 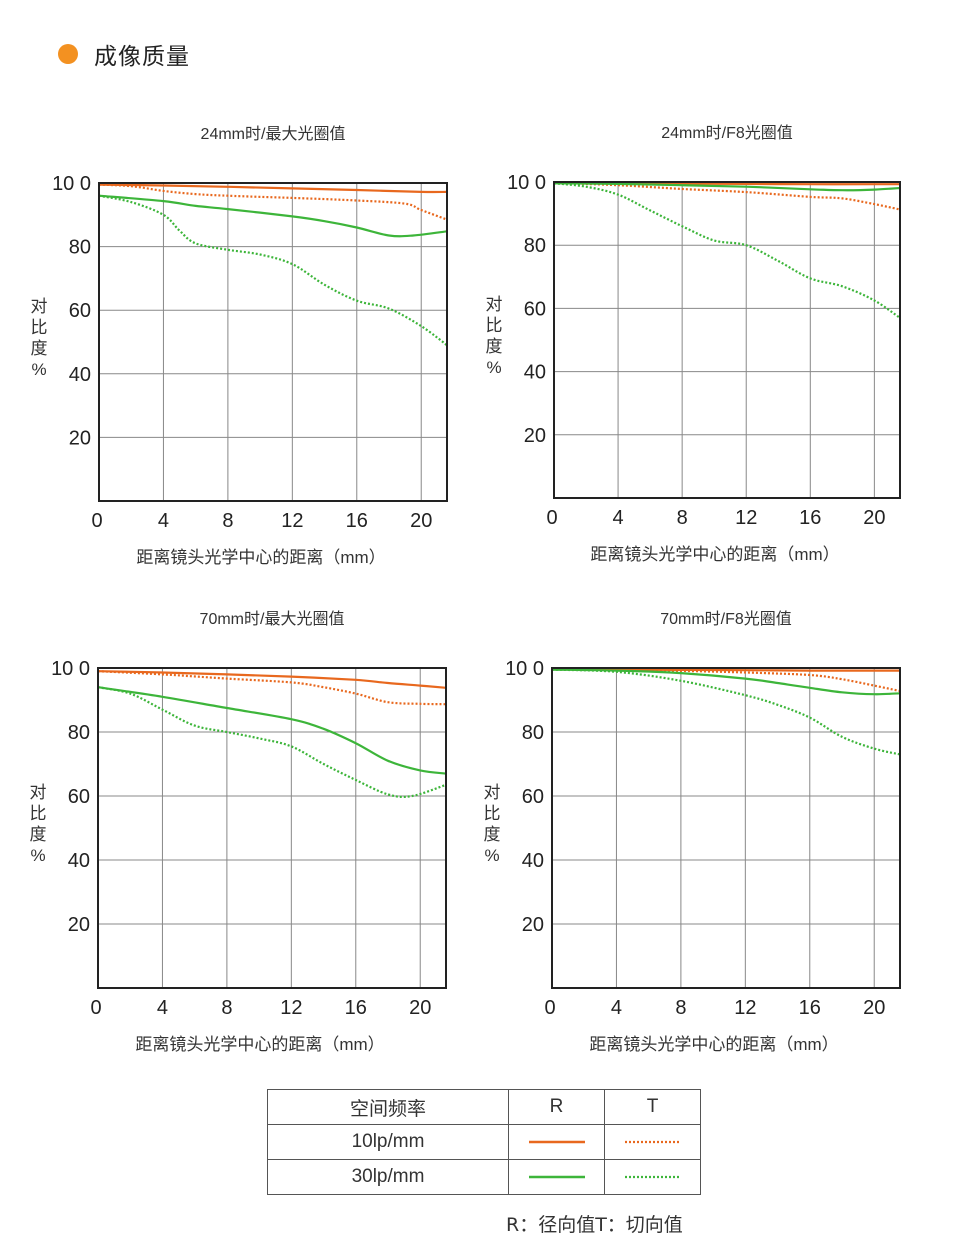 What do you see at coordinates (652, 1107) in the screenshot?
I see `legend-header-t: T` at bounding box center [652, 1107].